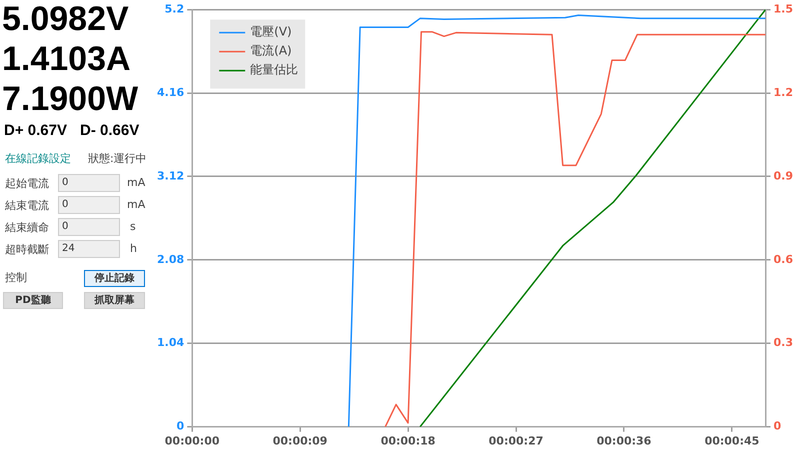  What do you see at coordinates (33, 300) in the screenshot?
I see `button: PD監聽` at bounding box center [33, 300].